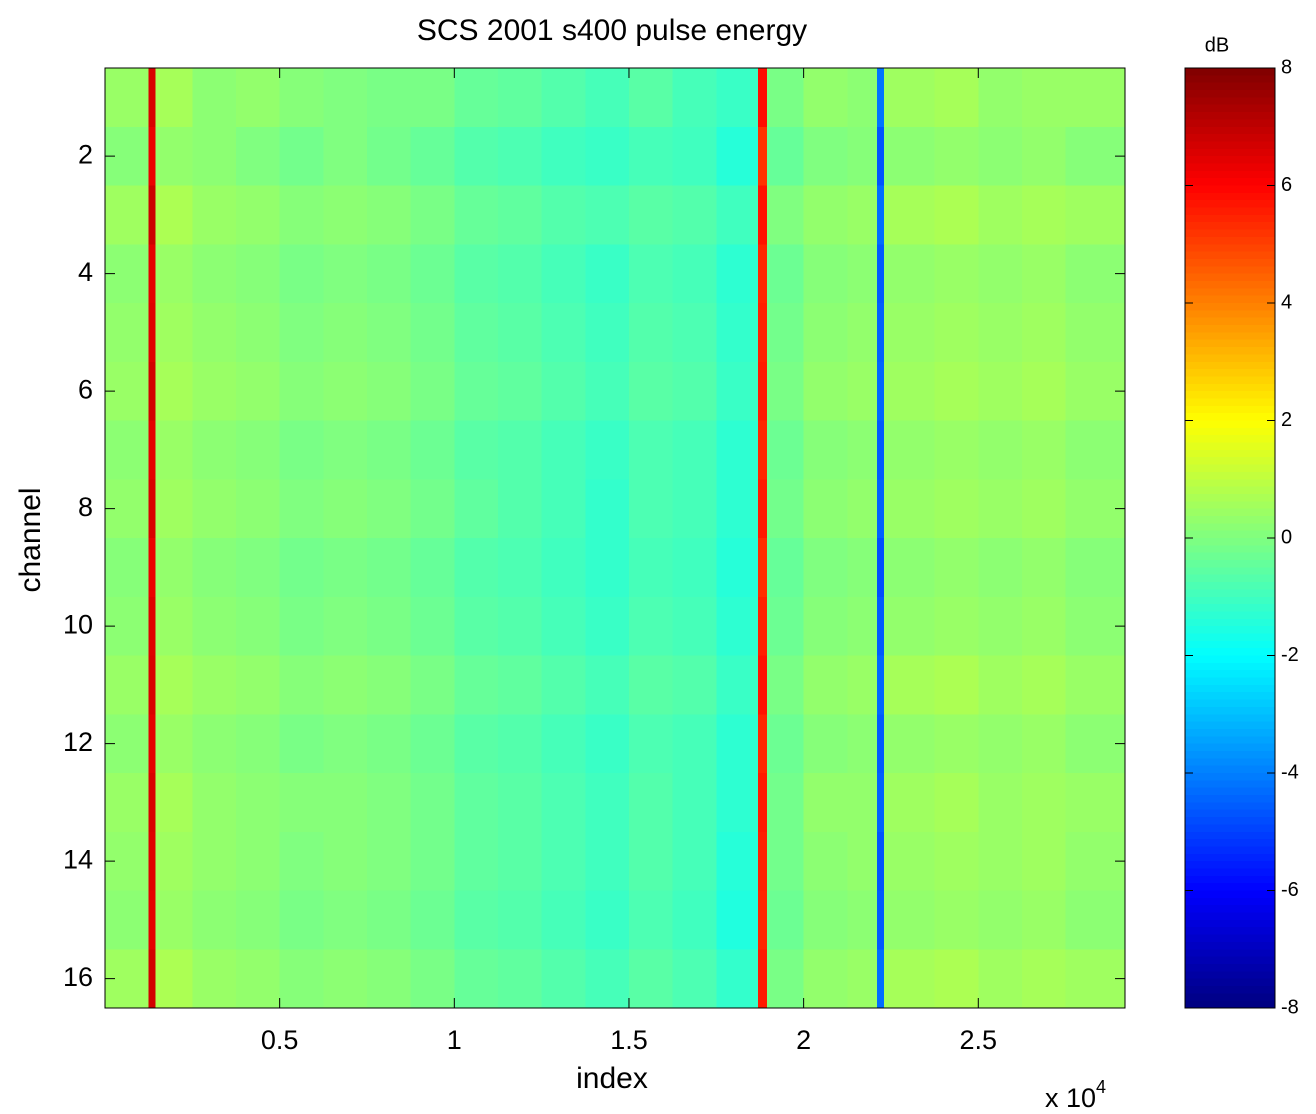  What do you see at coordinates (85, 507) in the screenshot?
I see `y-tick-label: 8` at bounding box center [85, 507].